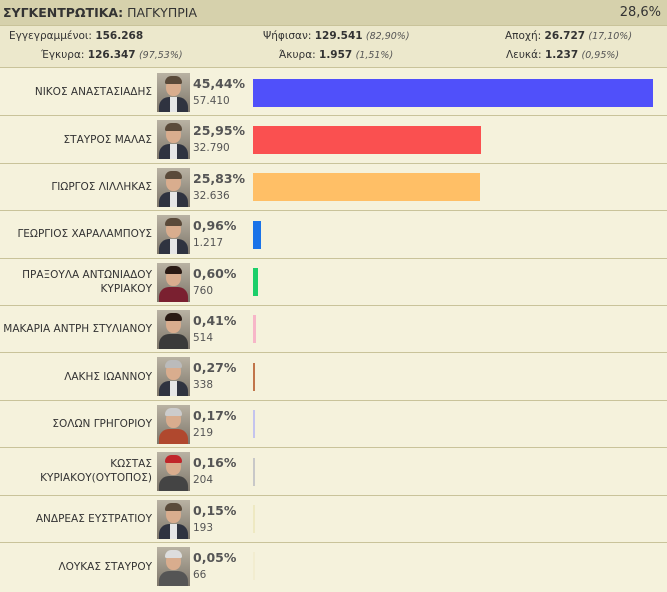  I want to click on results-header: ΣΥΓΚΕΝΤΡΩΤΙΚΑ: ΠΑΓΚΥΠΡΙΑ 28,6%, so click(333, 13).